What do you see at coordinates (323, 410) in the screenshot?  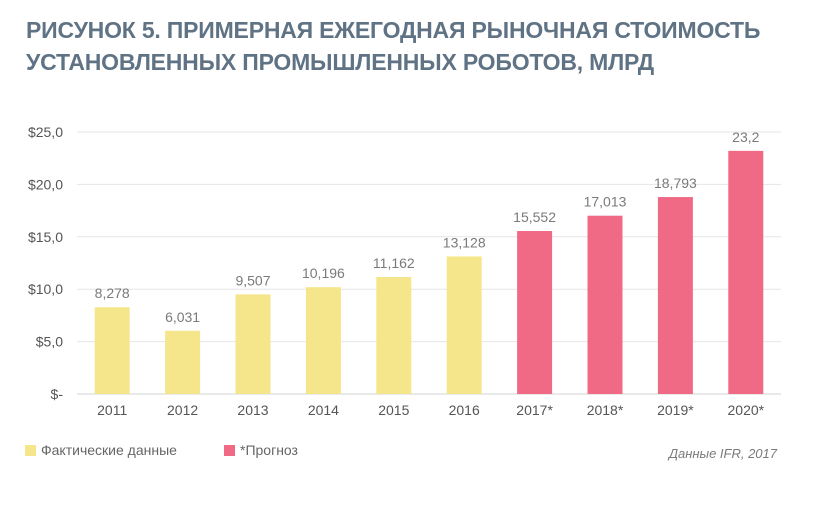 I see `x-tick-label: 2014` at bounding box center [323, 410].